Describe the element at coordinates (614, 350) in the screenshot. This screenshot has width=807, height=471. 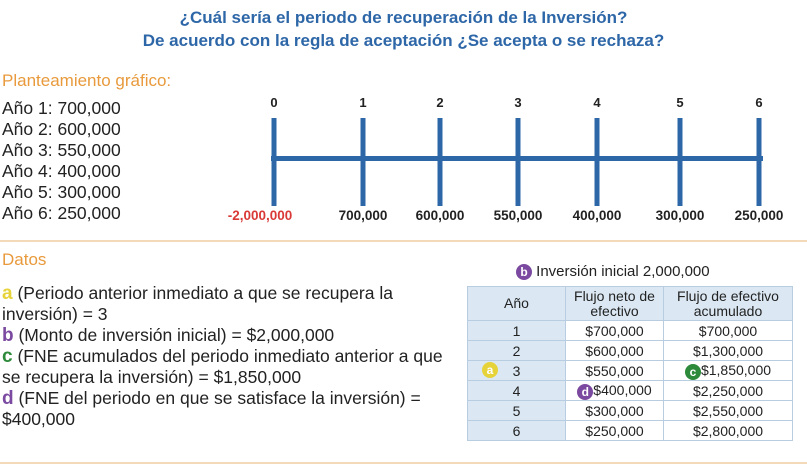
I see `cell-flujo: $600,000` at that location.